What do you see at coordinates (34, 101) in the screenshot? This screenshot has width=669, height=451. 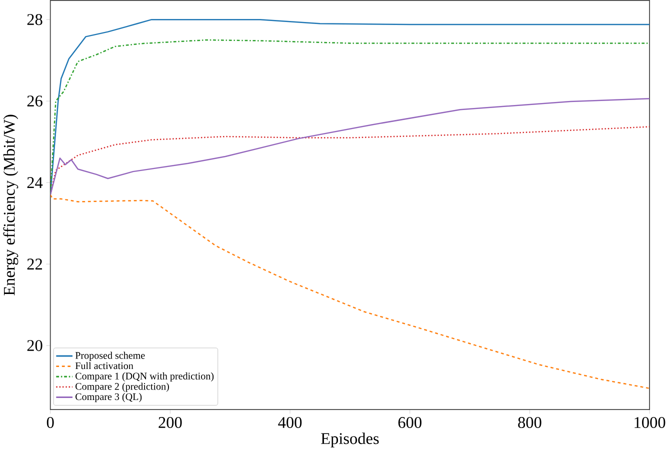 I see `y-tick-label: 26` at bounding box center [34, 101].